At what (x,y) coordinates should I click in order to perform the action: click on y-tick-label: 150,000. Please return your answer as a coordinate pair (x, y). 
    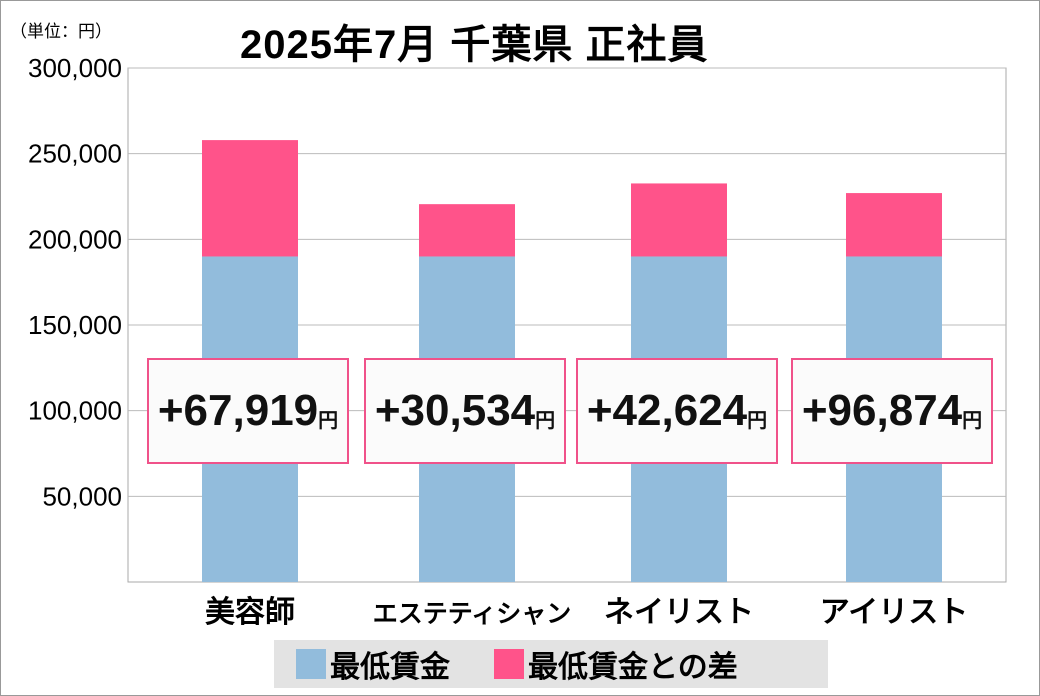
    Looking at the image, I should click on (75, 325).